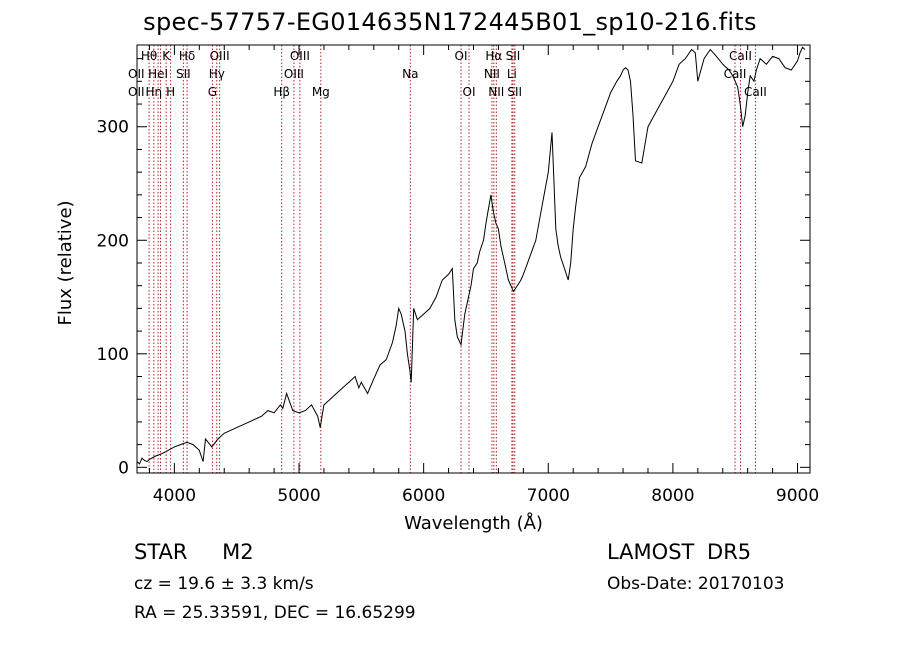 Image resolution: width=900 pixels, height=649 pixels. What do you see at coordinates (194, 552) in the screenshot?
I see `object-class: STAR M2` at bounding box center [194, 552].